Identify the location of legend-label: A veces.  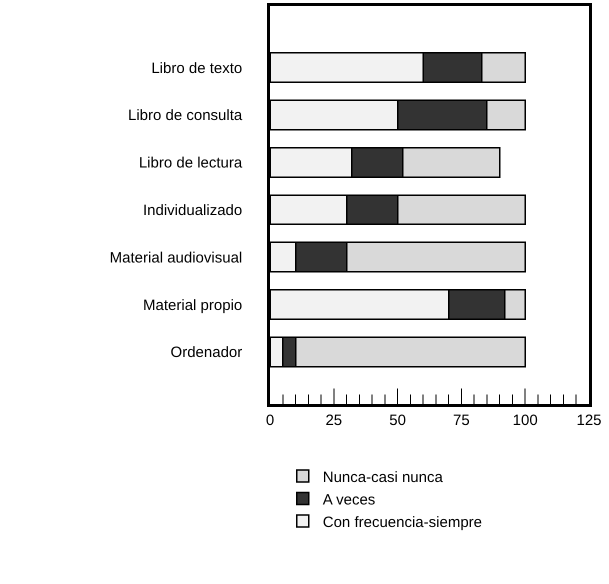
(349, 499).